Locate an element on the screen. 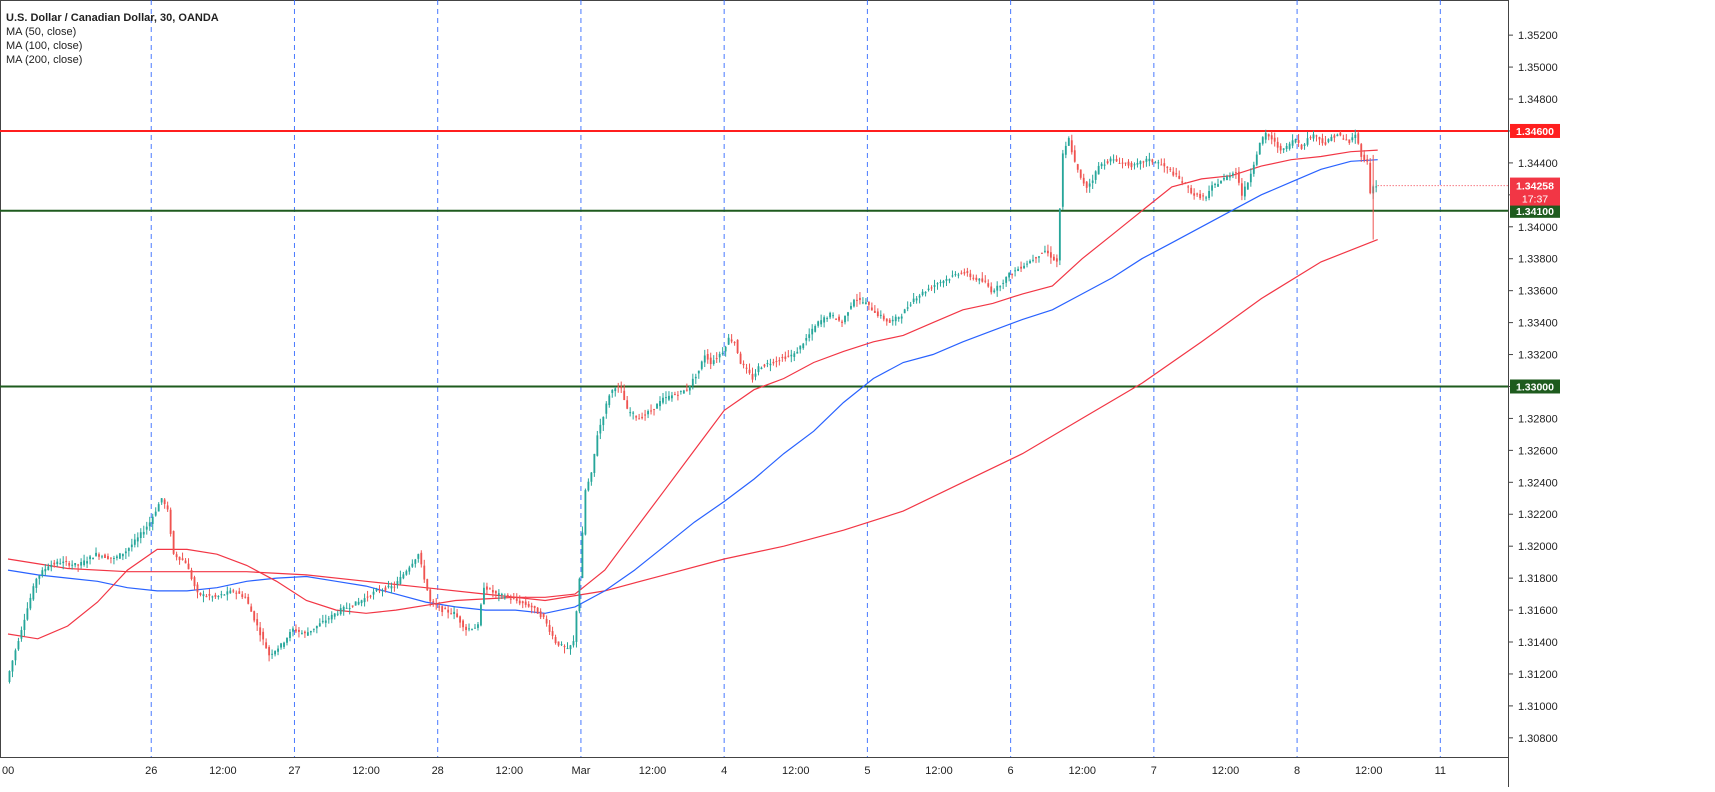 The image size is (1715, 792). x-tick-label: 5 is located at coordinates (867, 771).